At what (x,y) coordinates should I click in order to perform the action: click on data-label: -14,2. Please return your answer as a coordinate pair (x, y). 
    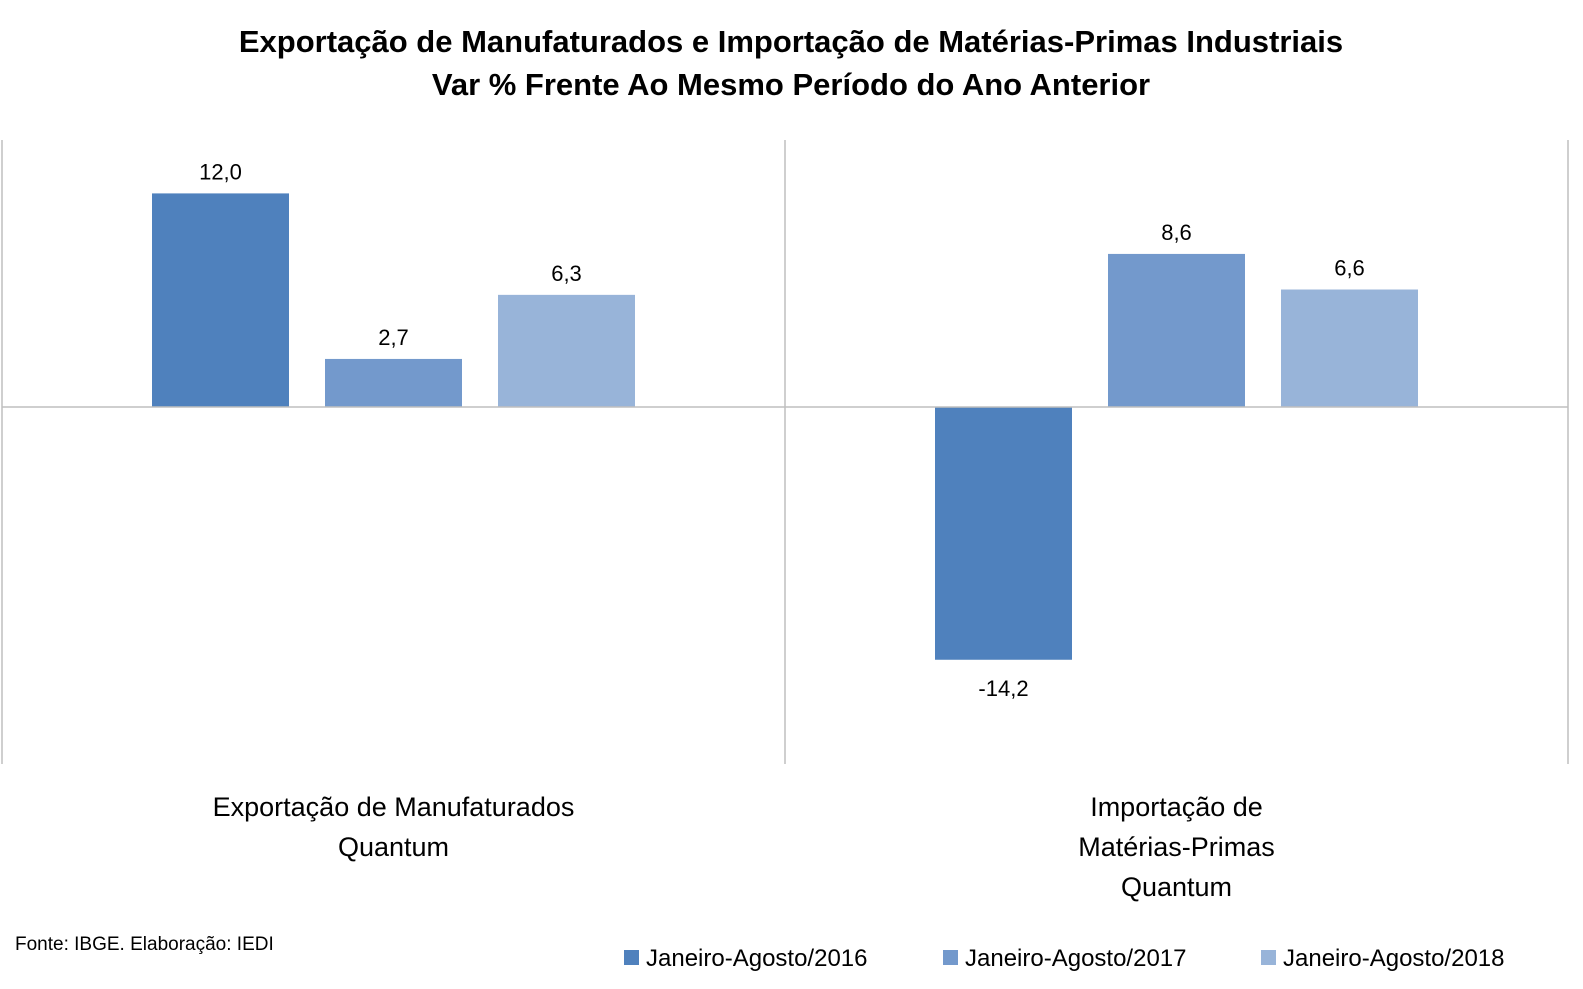
    Looking at the image, I should click on (1003, 688).